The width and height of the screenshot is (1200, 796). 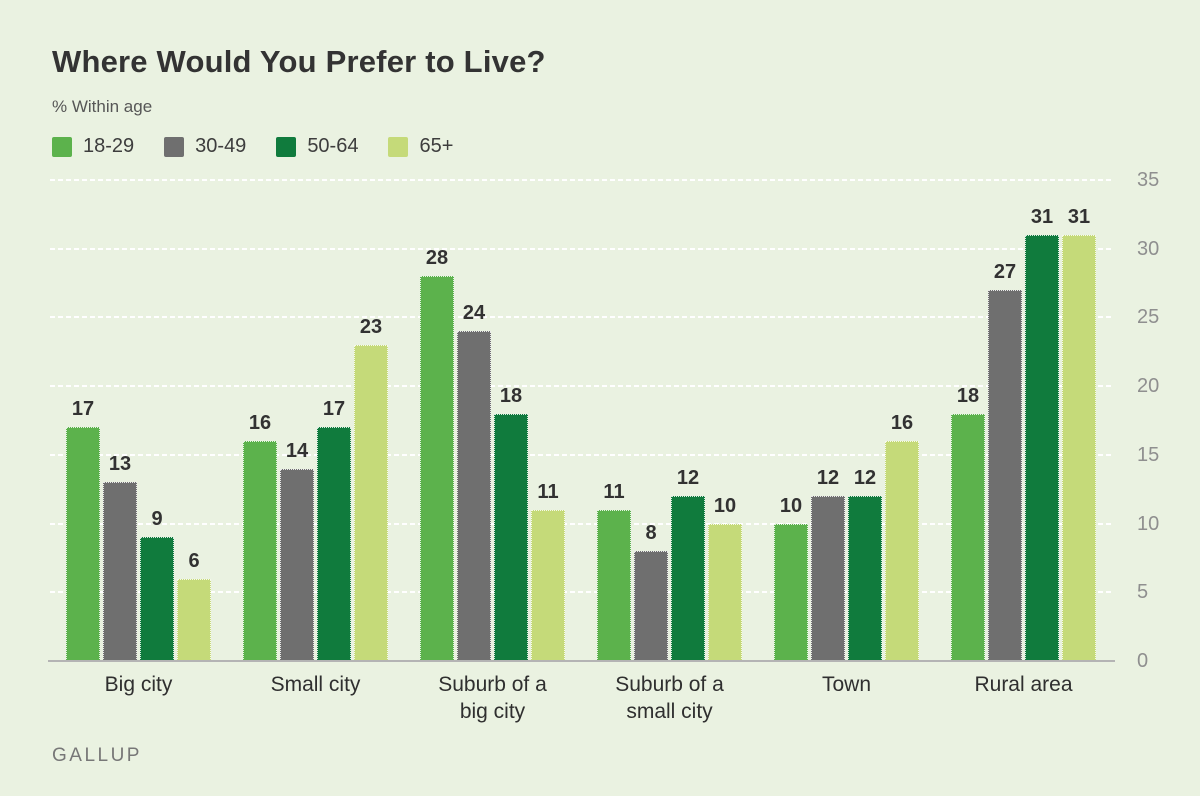 I want to click on value-label-rural-area-30-49: 27, so click(x=1005, y=271).